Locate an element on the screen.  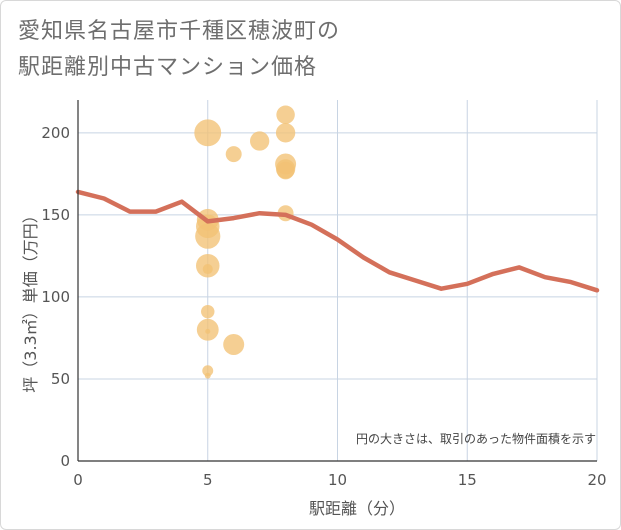
x-tick-label: 10 is located at coordinates (337, 480).